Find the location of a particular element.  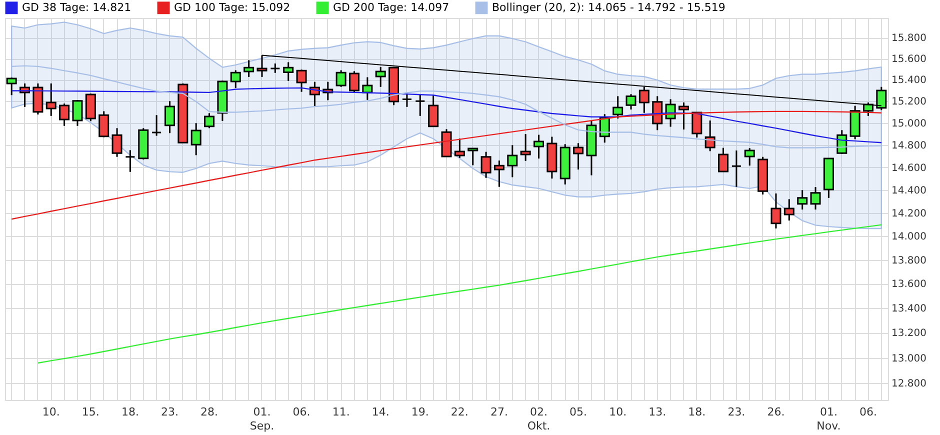

legend-label: GD 100 Tage: 15.092 is located at coordinates (232, 7).